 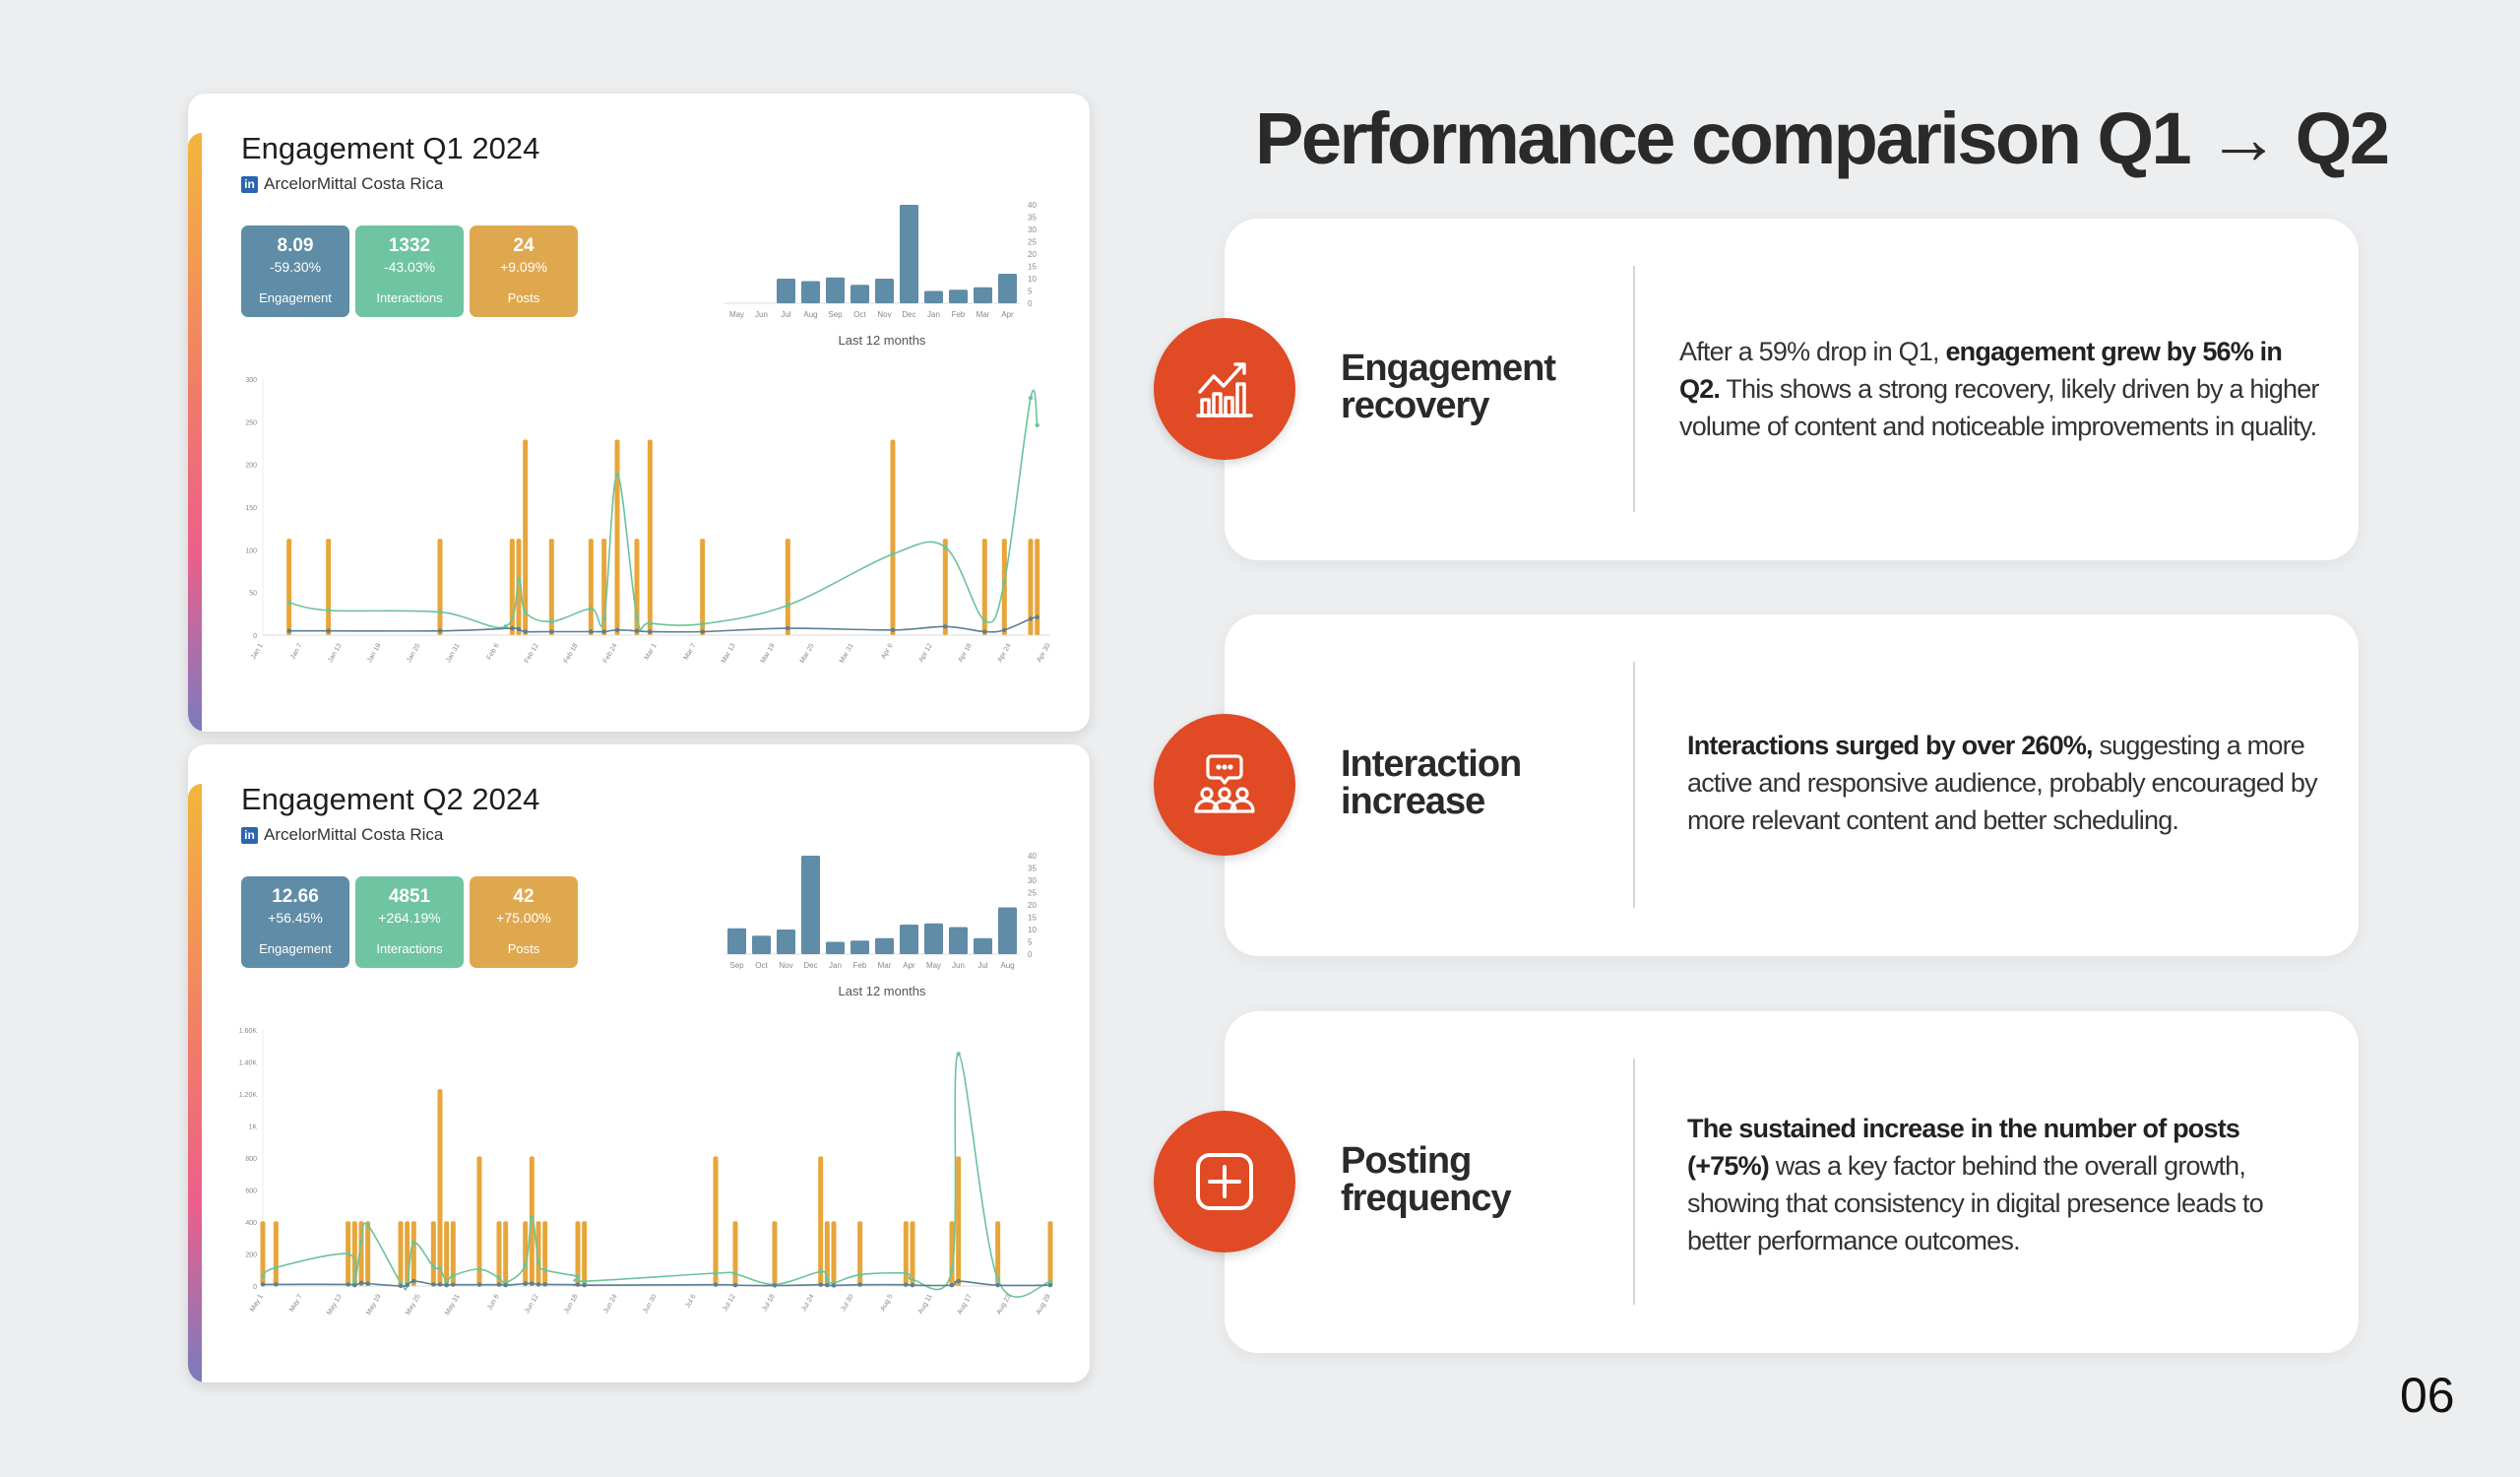 What do you see at coordinates (252, 1127) in the screenshot?
I see `y-tick-label: 1K` at bounding box center [252, 1127].